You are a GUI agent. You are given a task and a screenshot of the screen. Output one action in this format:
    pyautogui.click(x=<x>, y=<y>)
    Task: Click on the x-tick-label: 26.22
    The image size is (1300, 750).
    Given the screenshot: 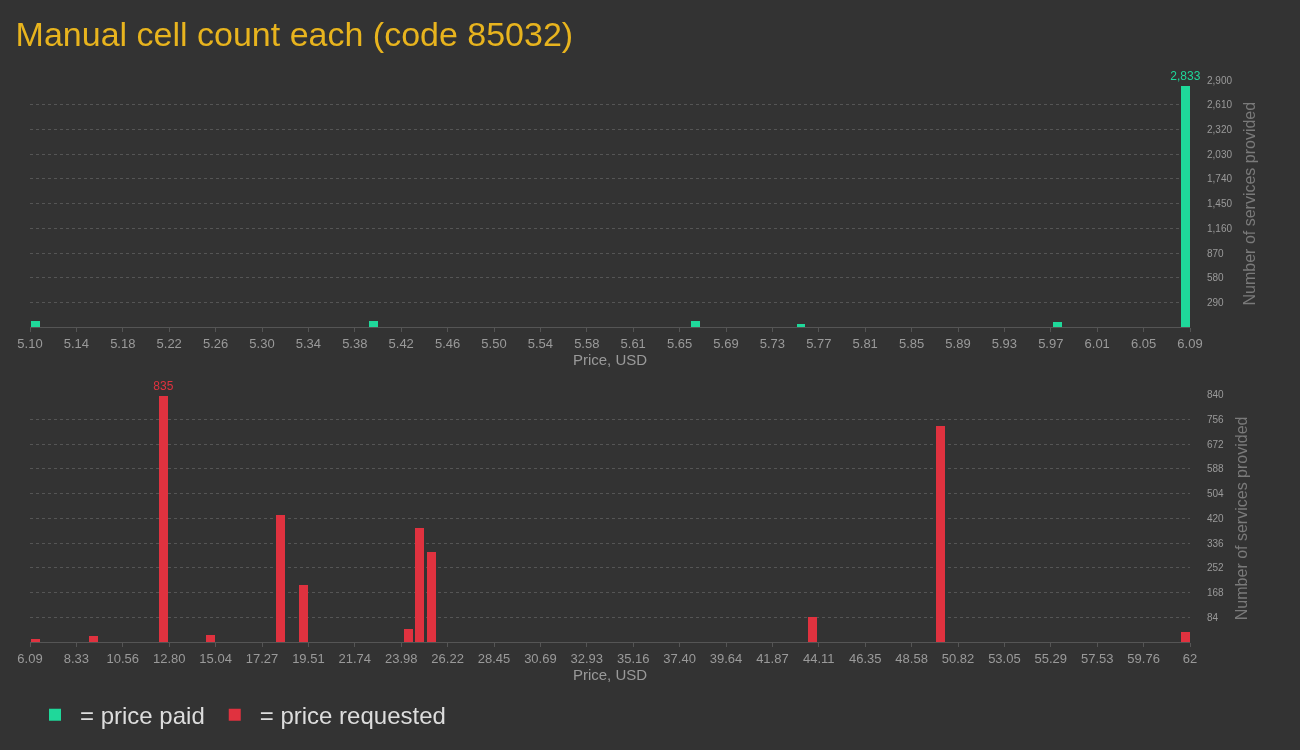 What is the action you would take?
    pyautogui.click(x=447, y=658)
    